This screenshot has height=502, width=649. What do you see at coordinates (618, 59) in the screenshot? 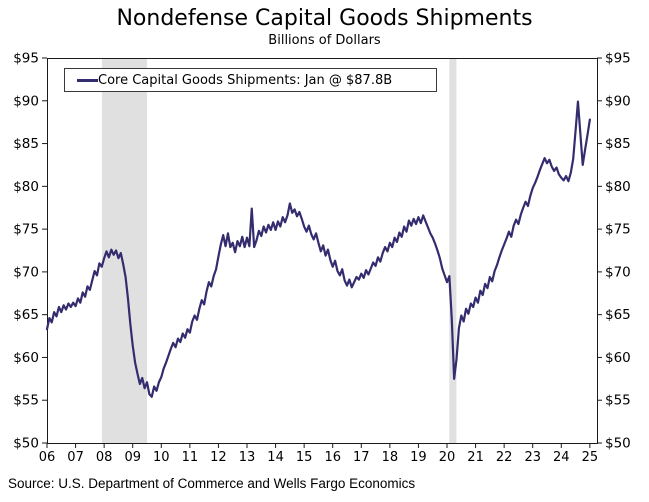
I see `y-axis-label-right: $95` at bounding box center [618, 59].